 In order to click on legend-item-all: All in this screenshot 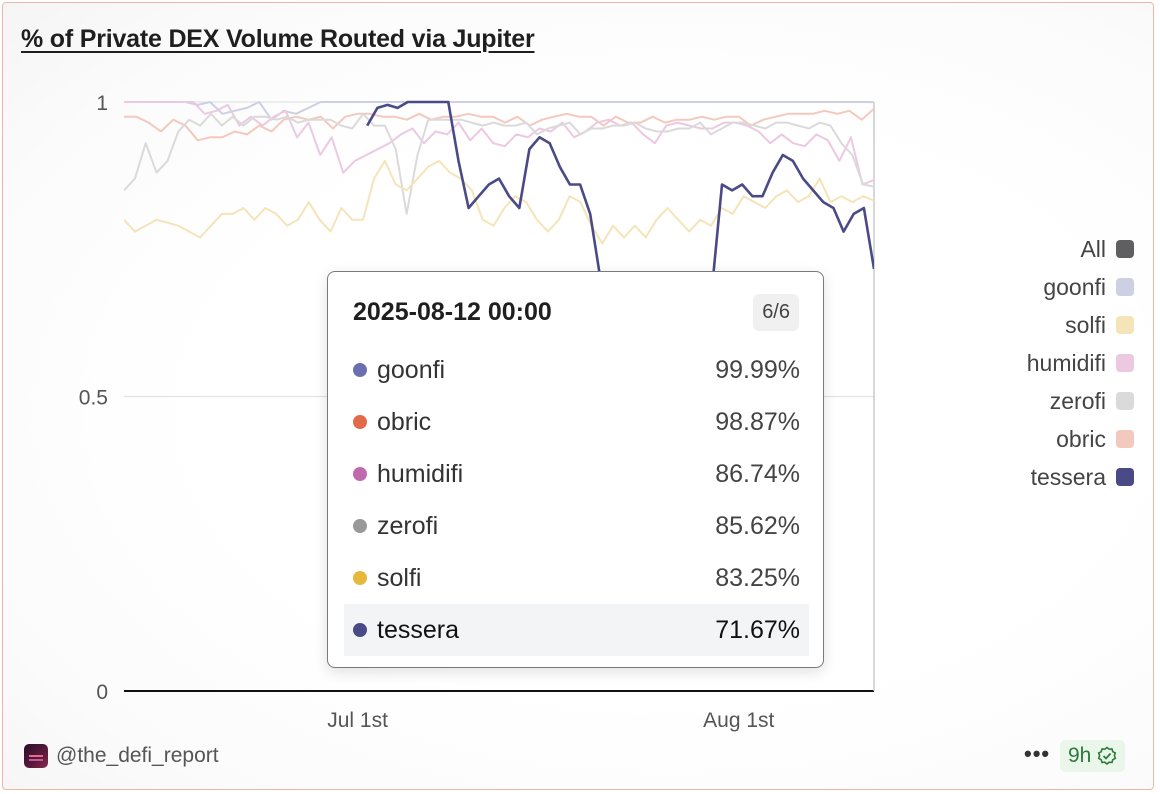, I will do `click(1107, 249)`.